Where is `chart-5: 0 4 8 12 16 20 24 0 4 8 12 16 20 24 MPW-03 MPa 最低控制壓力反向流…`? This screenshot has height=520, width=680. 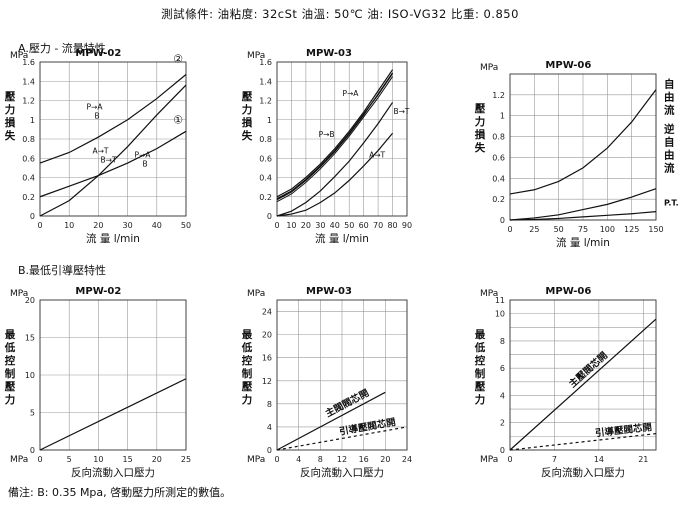
chart-5: 0 4 8 12 16 20 24 0 4 8 12 16 20 24 MPW-03 MPa 最低控制壓力反向流… is located at coordinates (326, 382).